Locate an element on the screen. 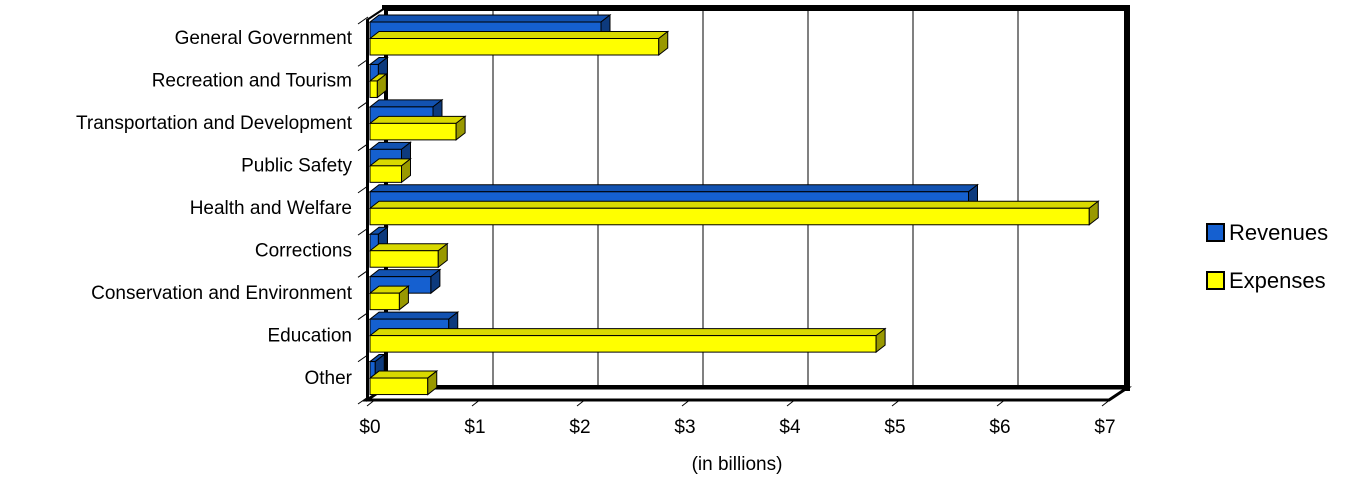  legend-item-expenses: Expenses is located at coordinates (1266, 280).